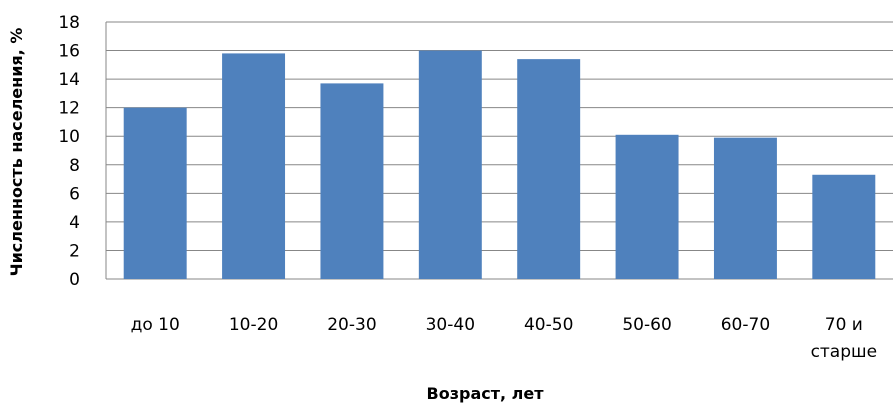 This screenshot has height=419, width=893. Describe the element at coordinates (74, 166) in the screenshot. I see `y-tick-label: 8` at that location.